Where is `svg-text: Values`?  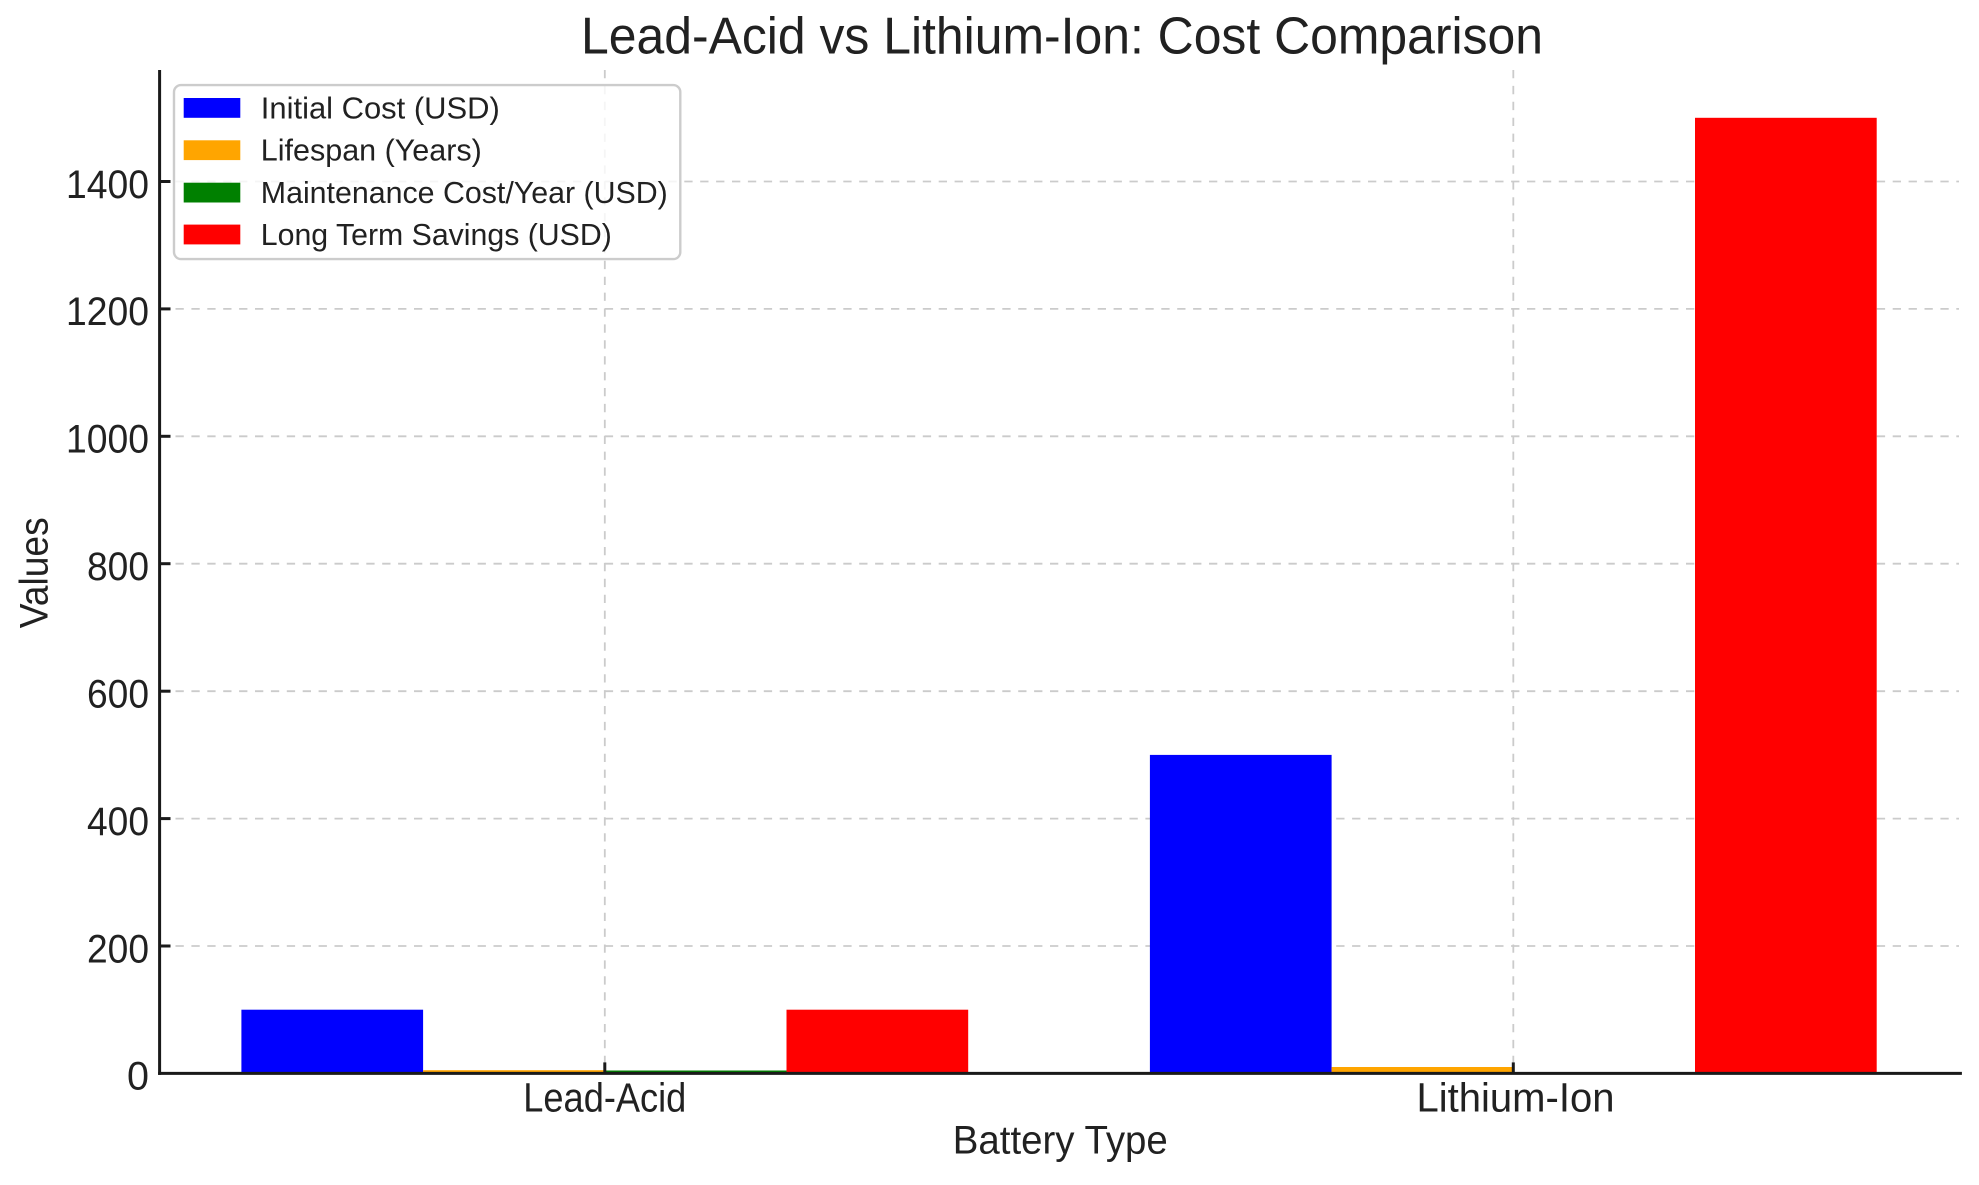
svg-text: Values is located at coordinates (35, 572).